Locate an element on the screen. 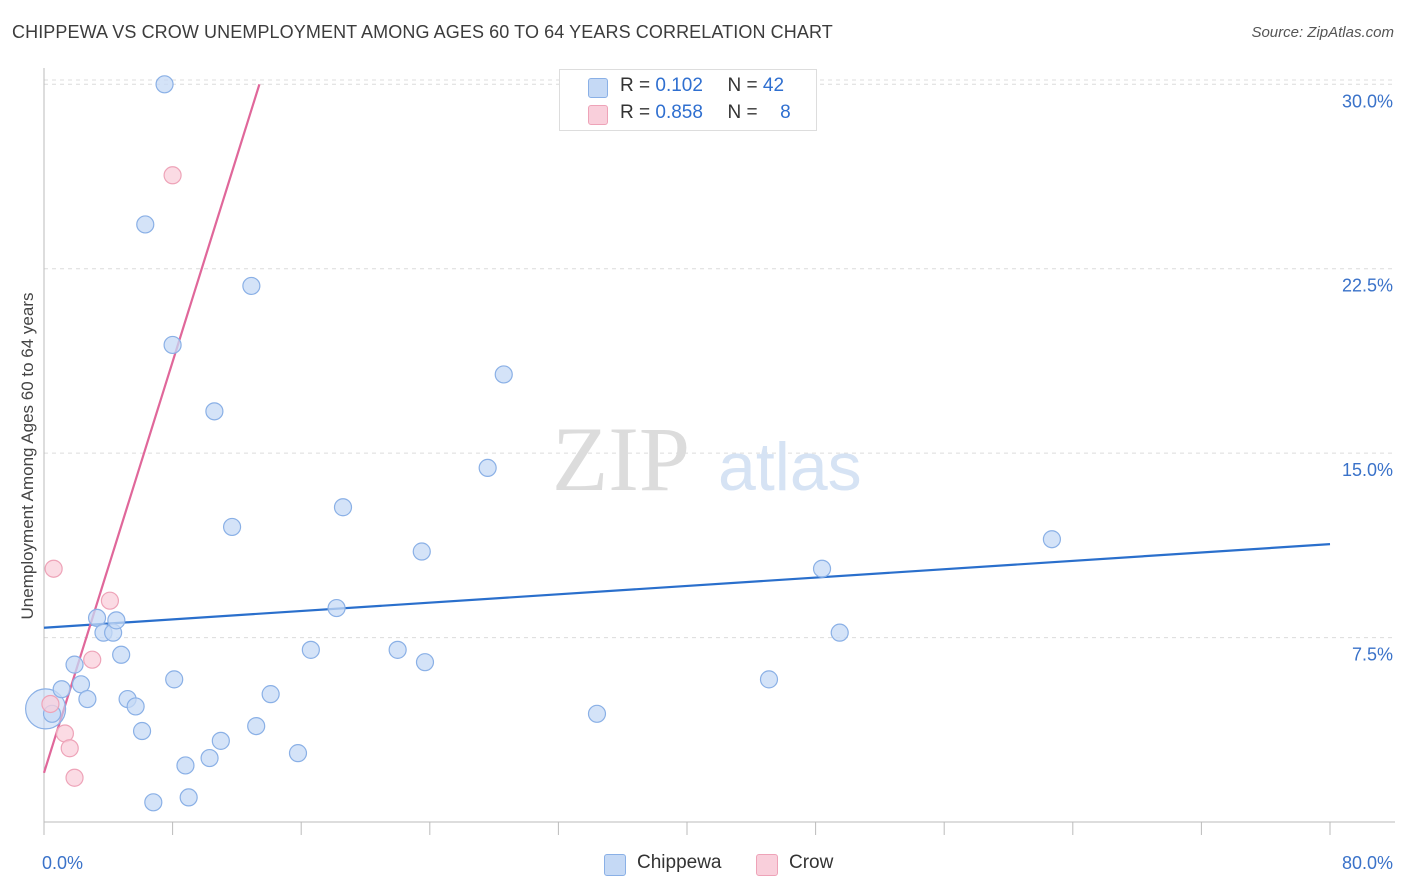 This screenshot has height=892, width=1406. bottom-legend-label-chippewa: Chippewa is located at coordinates (679, 862).